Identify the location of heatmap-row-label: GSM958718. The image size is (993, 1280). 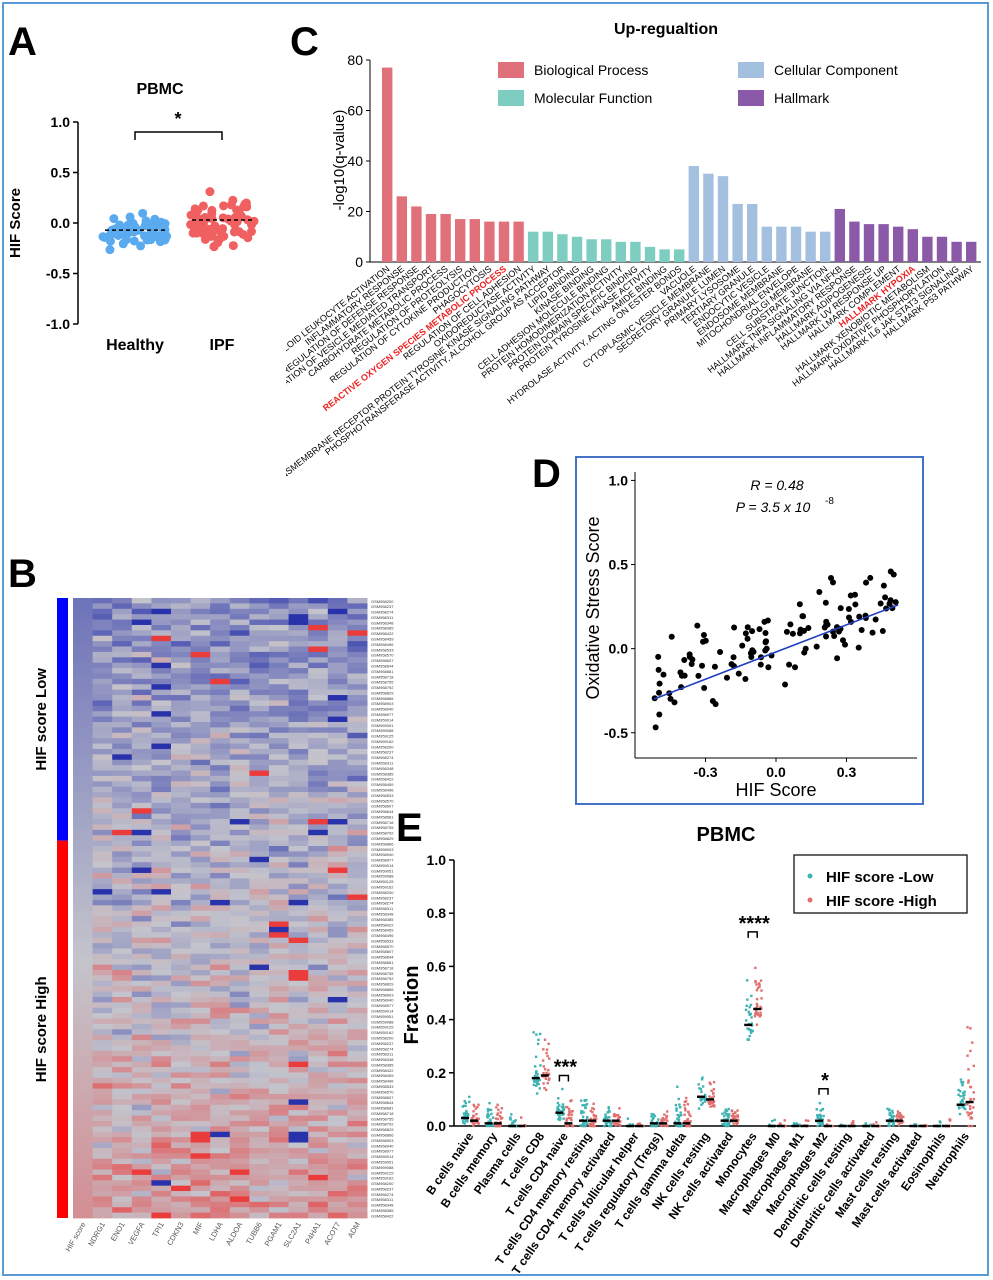
(382, 967).